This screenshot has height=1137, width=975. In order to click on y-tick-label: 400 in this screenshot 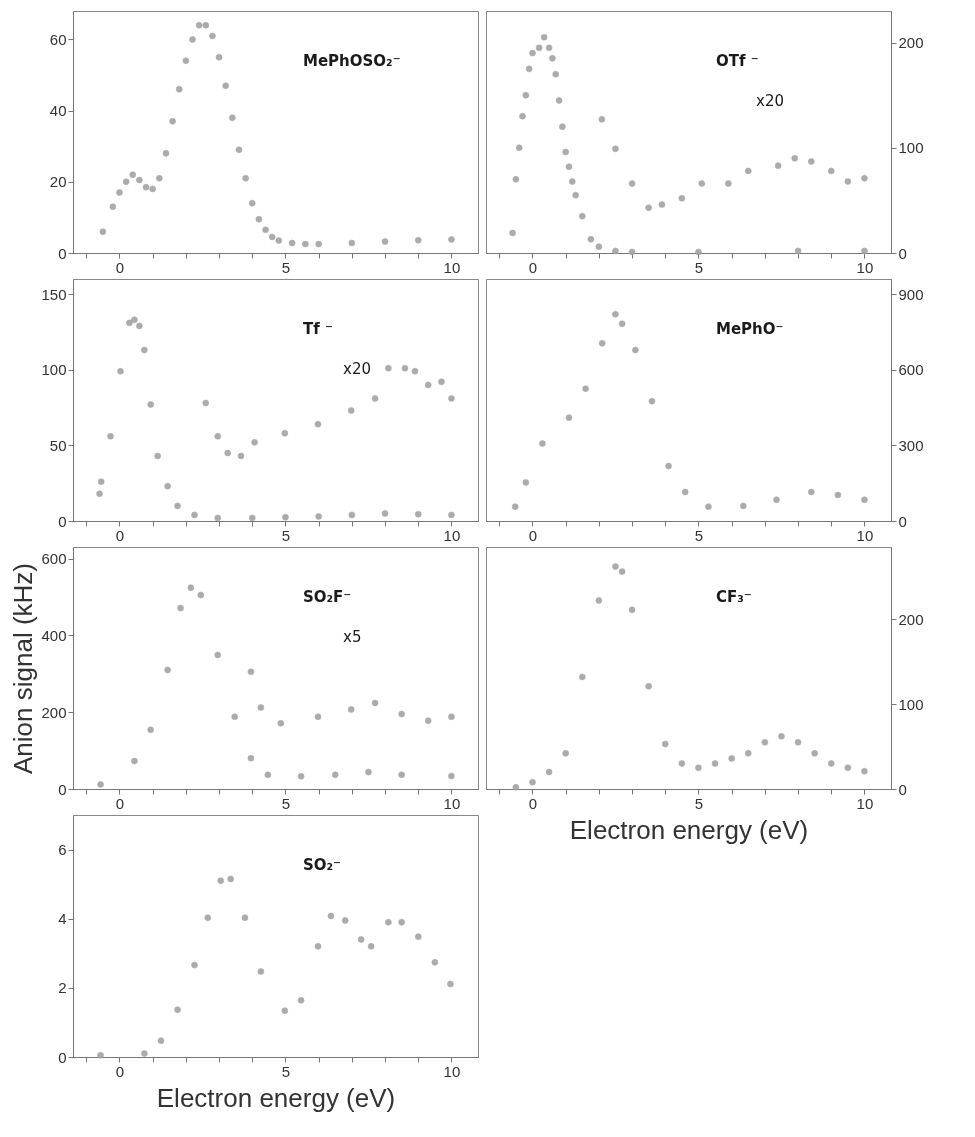, I will do `click(54, 635)`.